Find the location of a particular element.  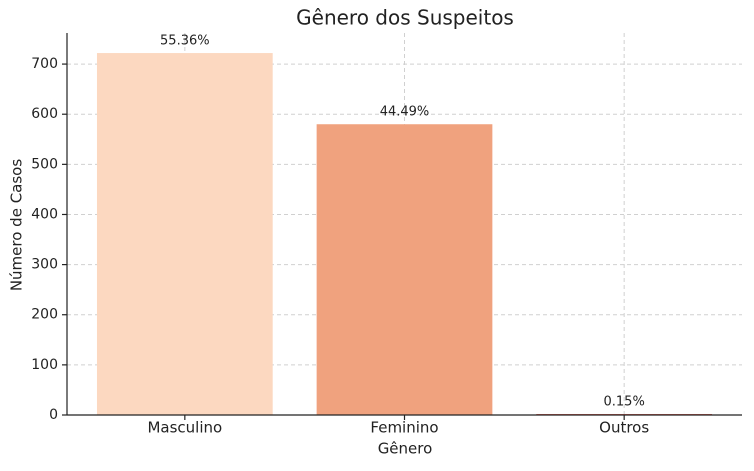

y-tick-label: 100 is located at coordinates (44, 365).